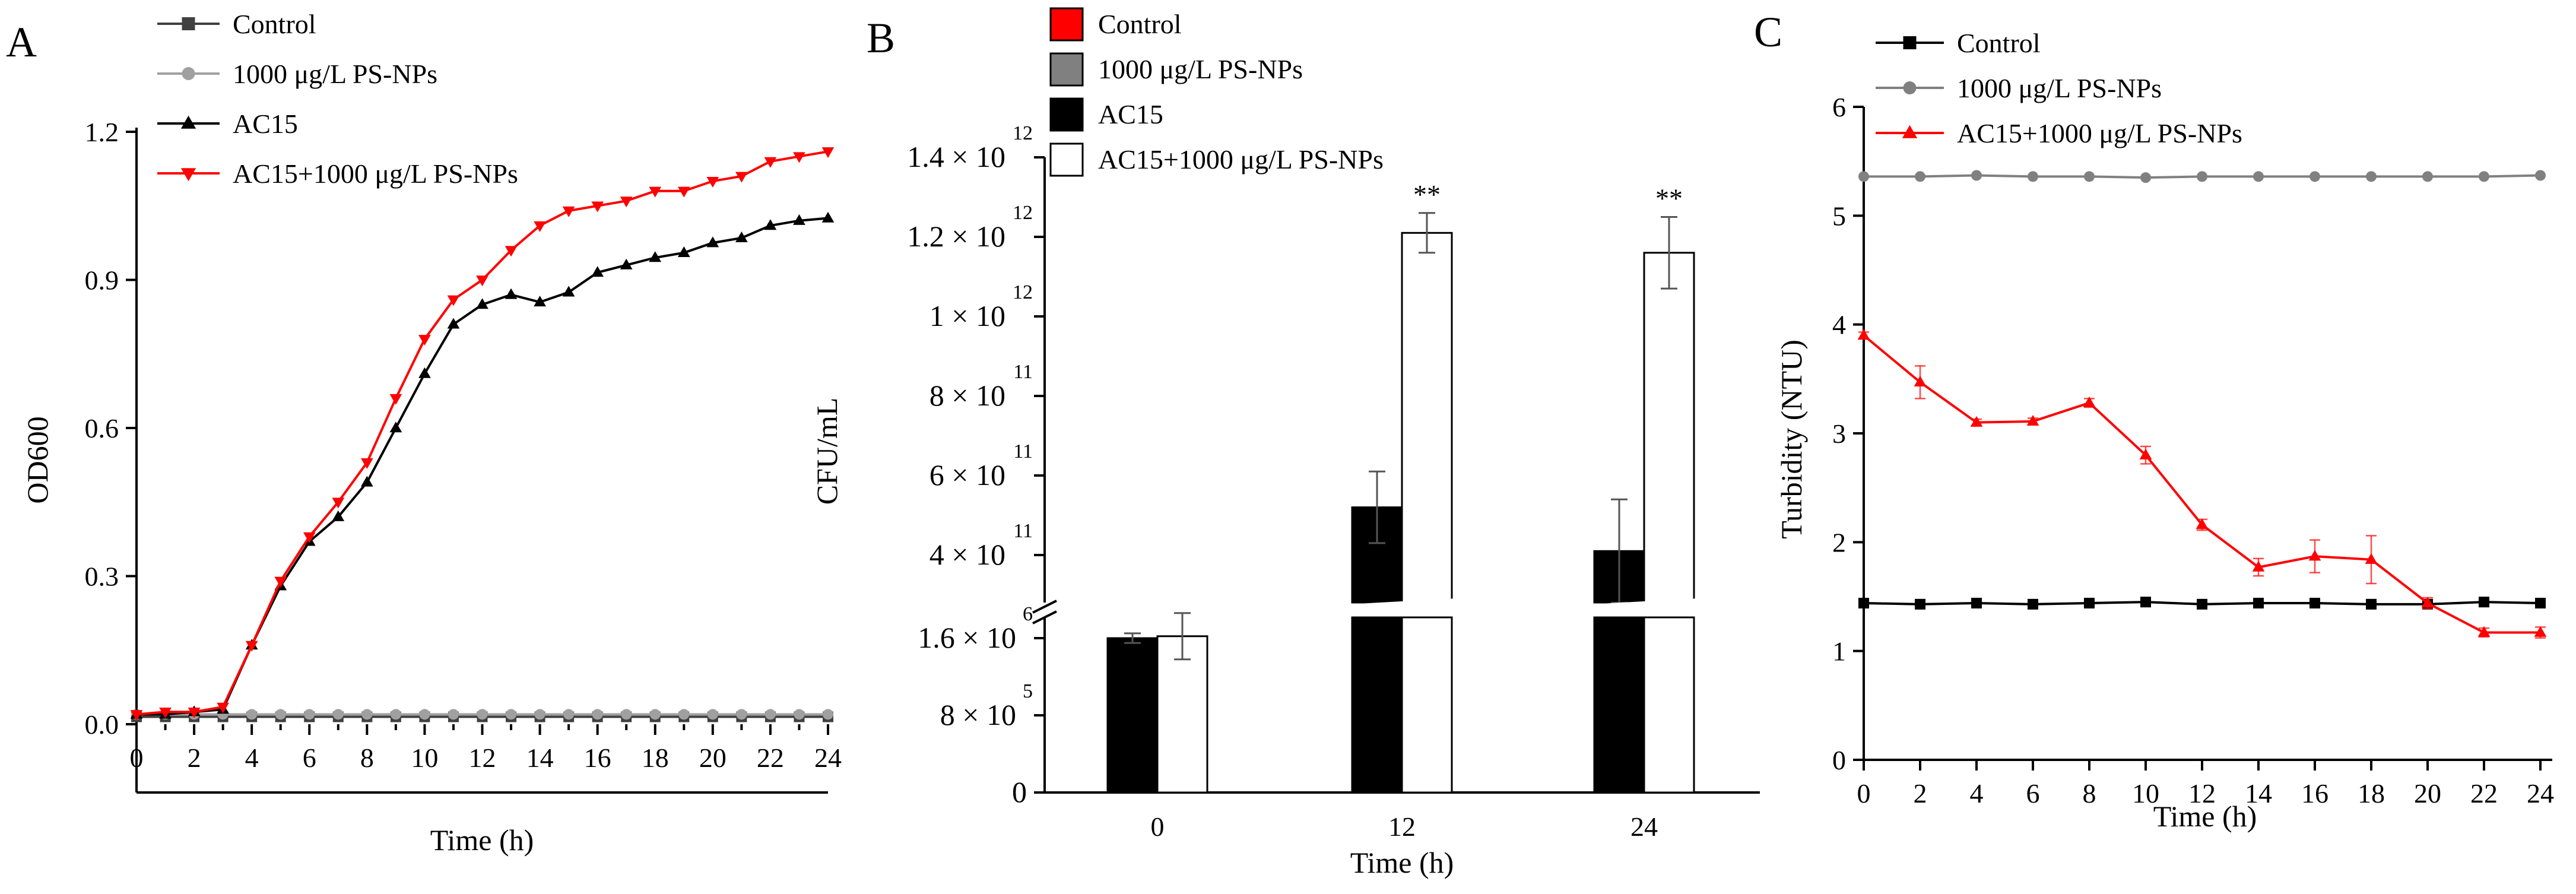 This screenshot has width=2576, height=894. What do you see at coordinates (137, 758) in the screenshot?
I see `panel-a-x-tick-label-0: 0` at bounding box center [137, 758].